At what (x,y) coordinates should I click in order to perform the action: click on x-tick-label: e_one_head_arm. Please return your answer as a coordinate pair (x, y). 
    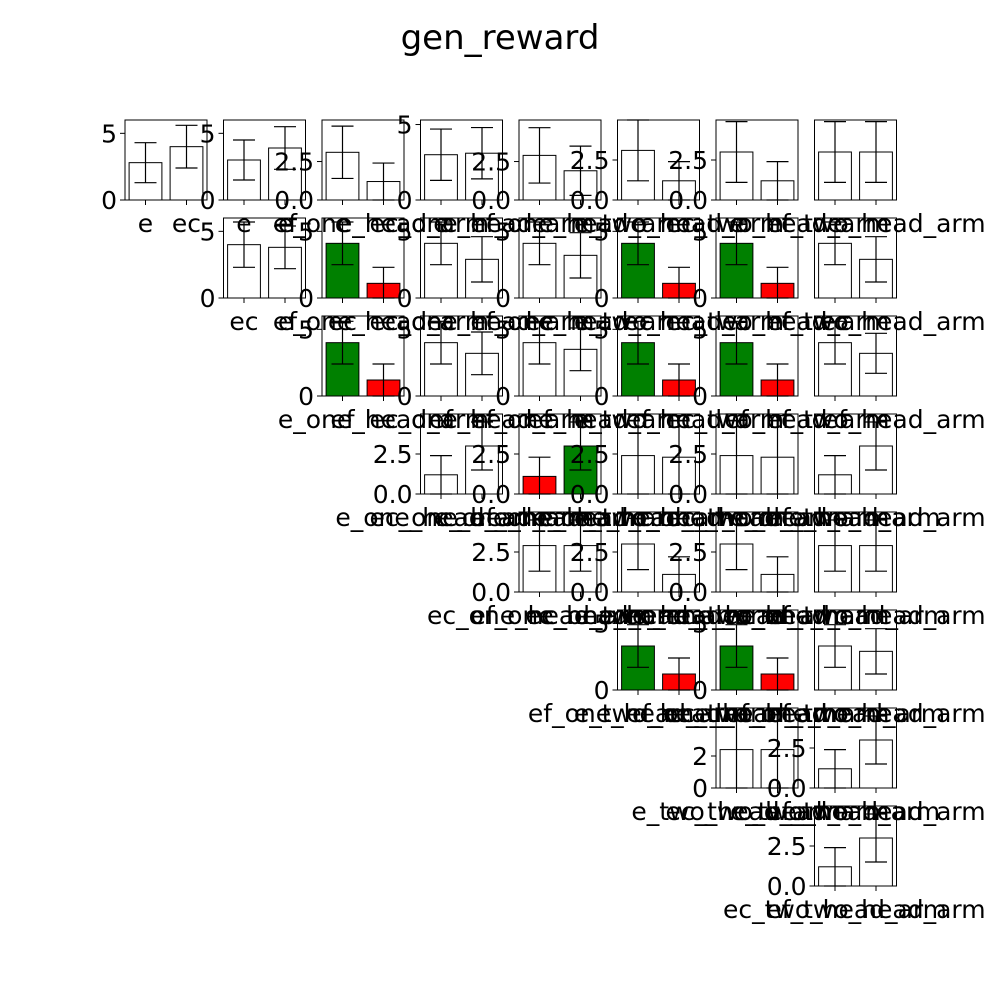
    Looking at the image, I should click on (383, 223).